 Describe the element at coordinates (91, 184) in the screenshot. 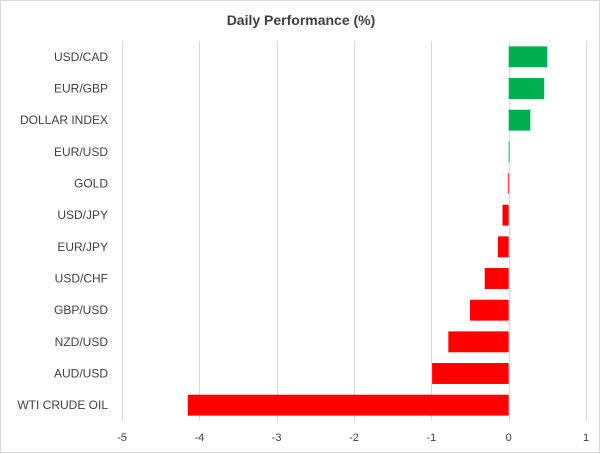

I see `category-label: GOLD` at that location.